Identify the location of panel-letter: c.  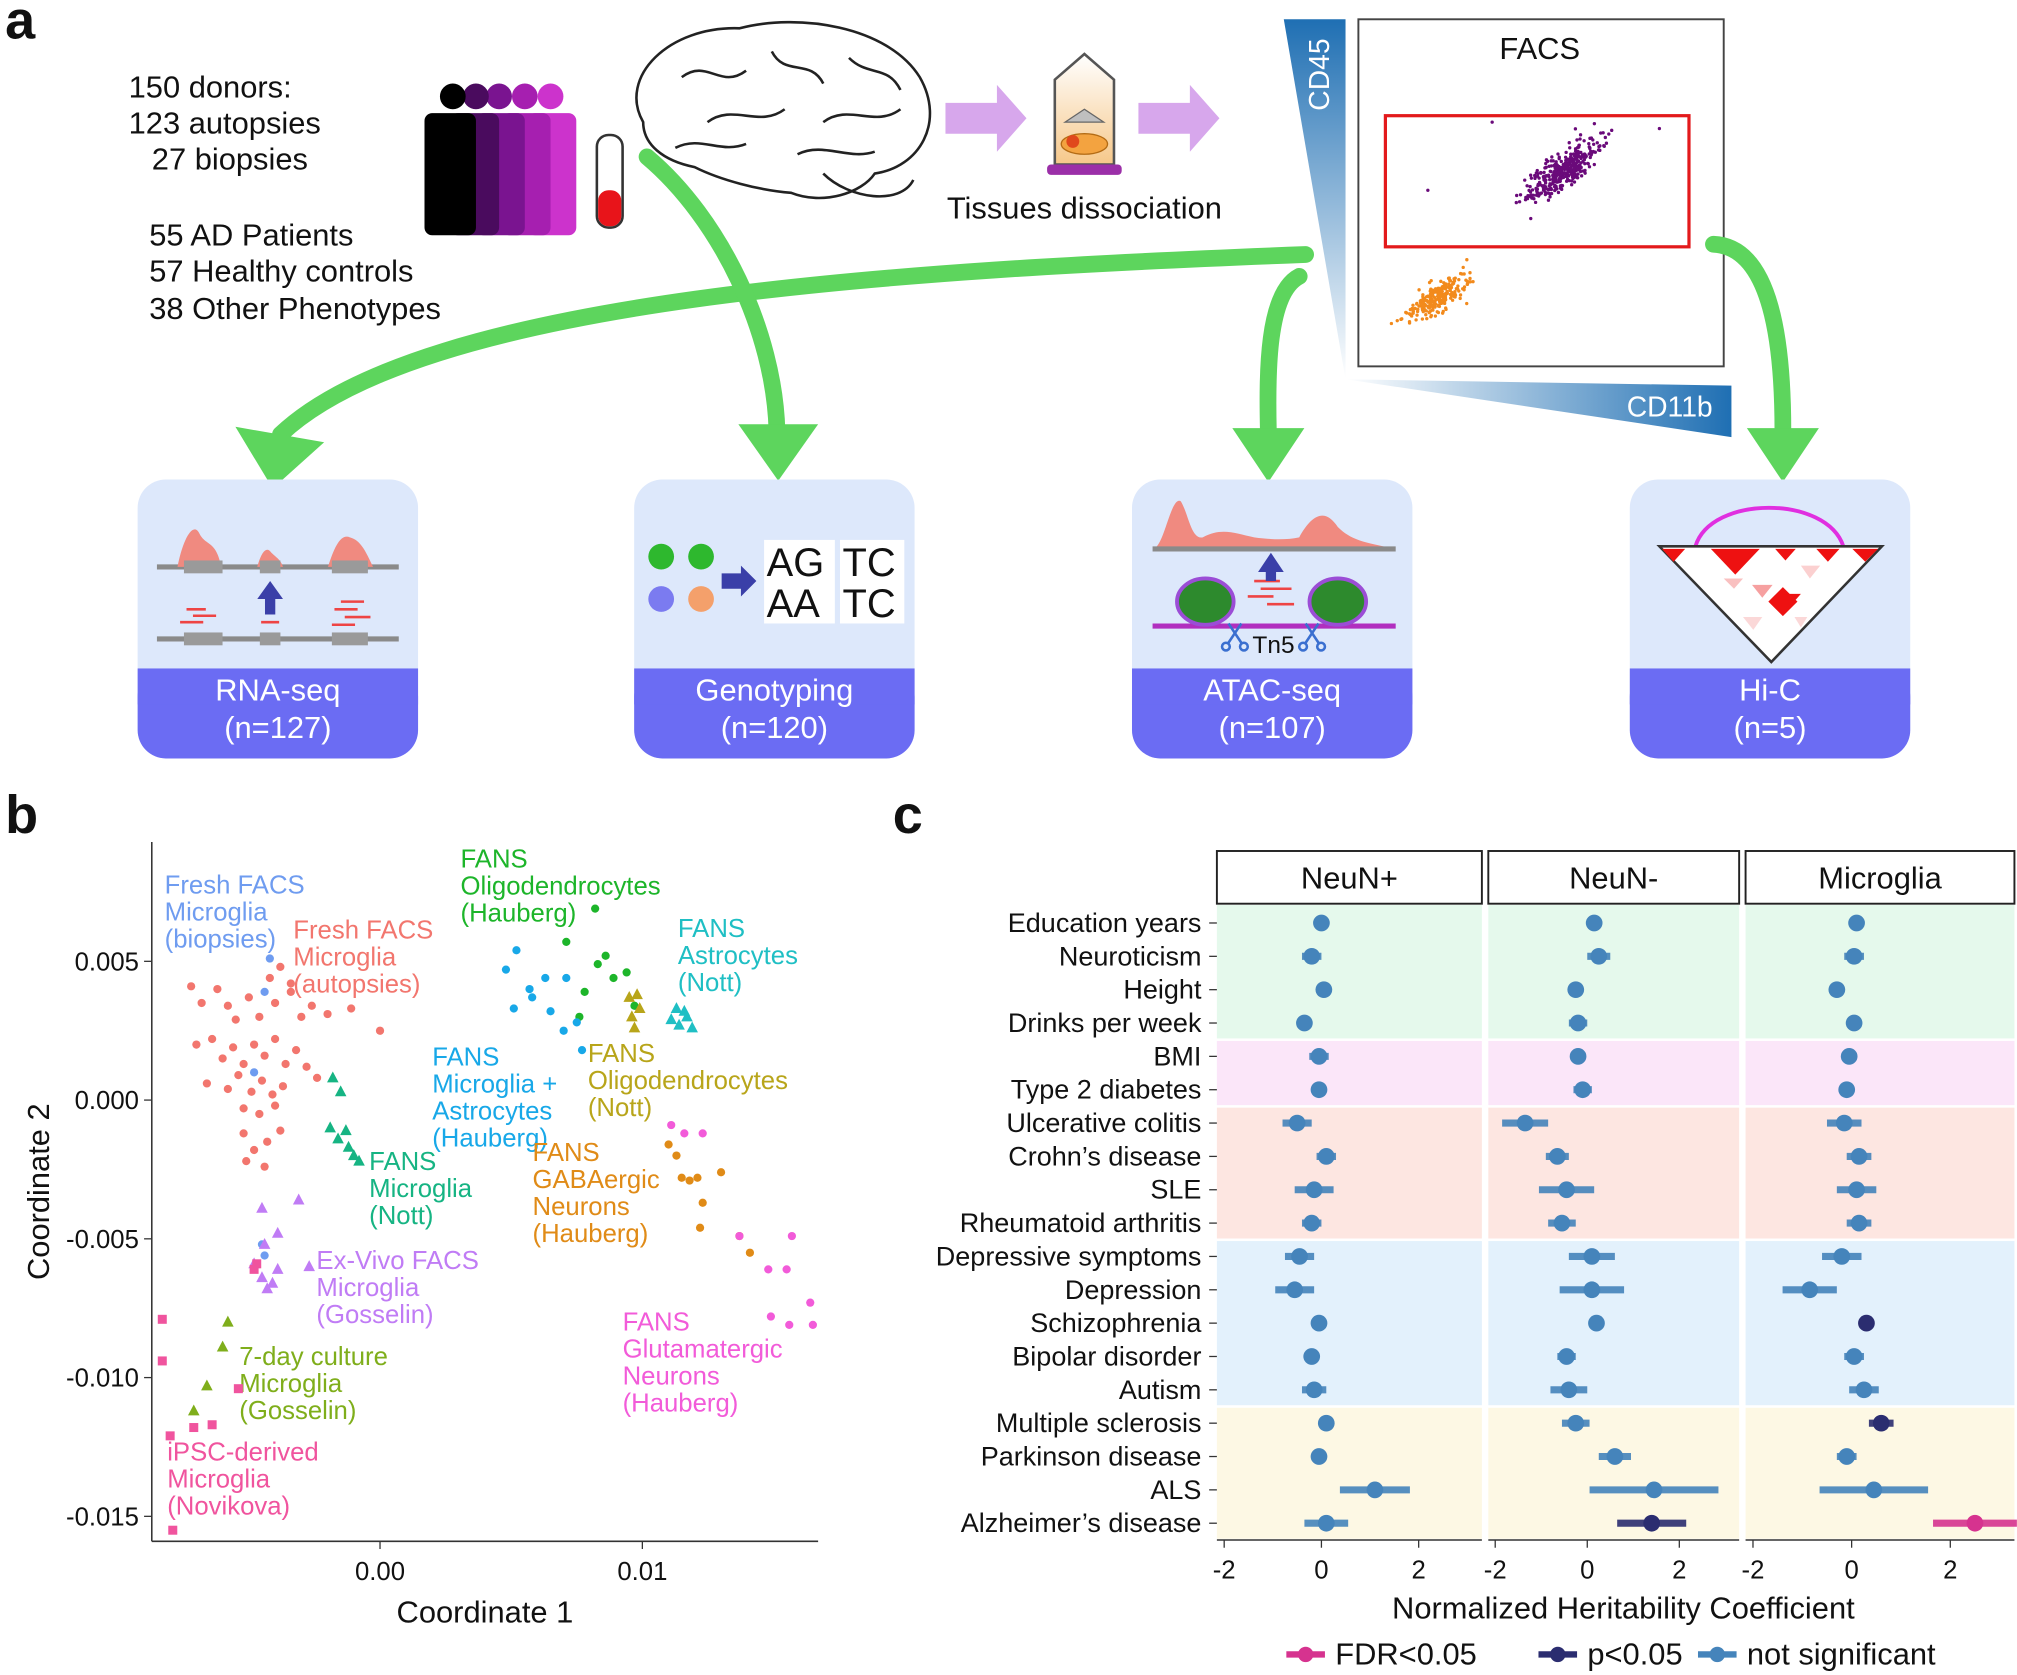
(908, 815).